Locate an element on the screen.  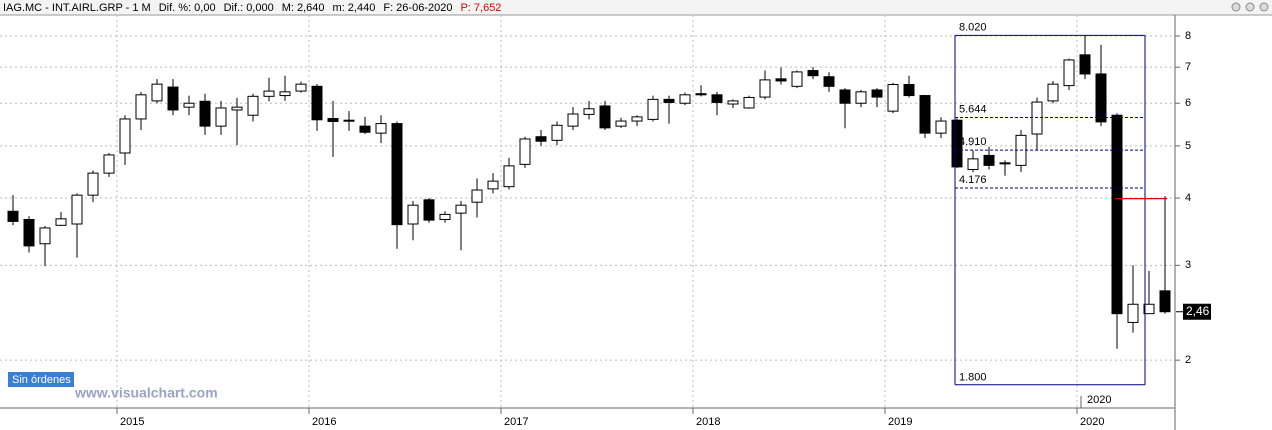
header-bar is located at coordinates (636, 7).